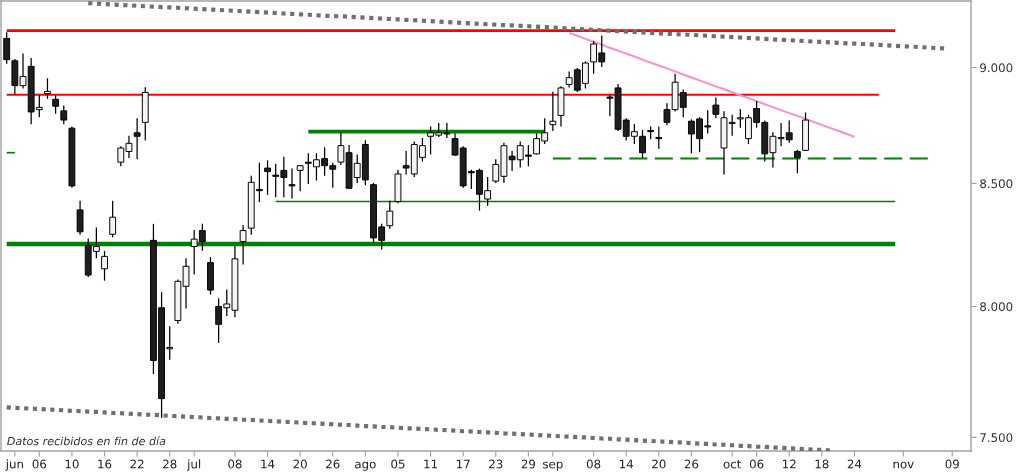  What do you see at coordinates (996, 184) in the screenshot?
I see `y-tick-label: 8.500` at bounding box center [996, 184].